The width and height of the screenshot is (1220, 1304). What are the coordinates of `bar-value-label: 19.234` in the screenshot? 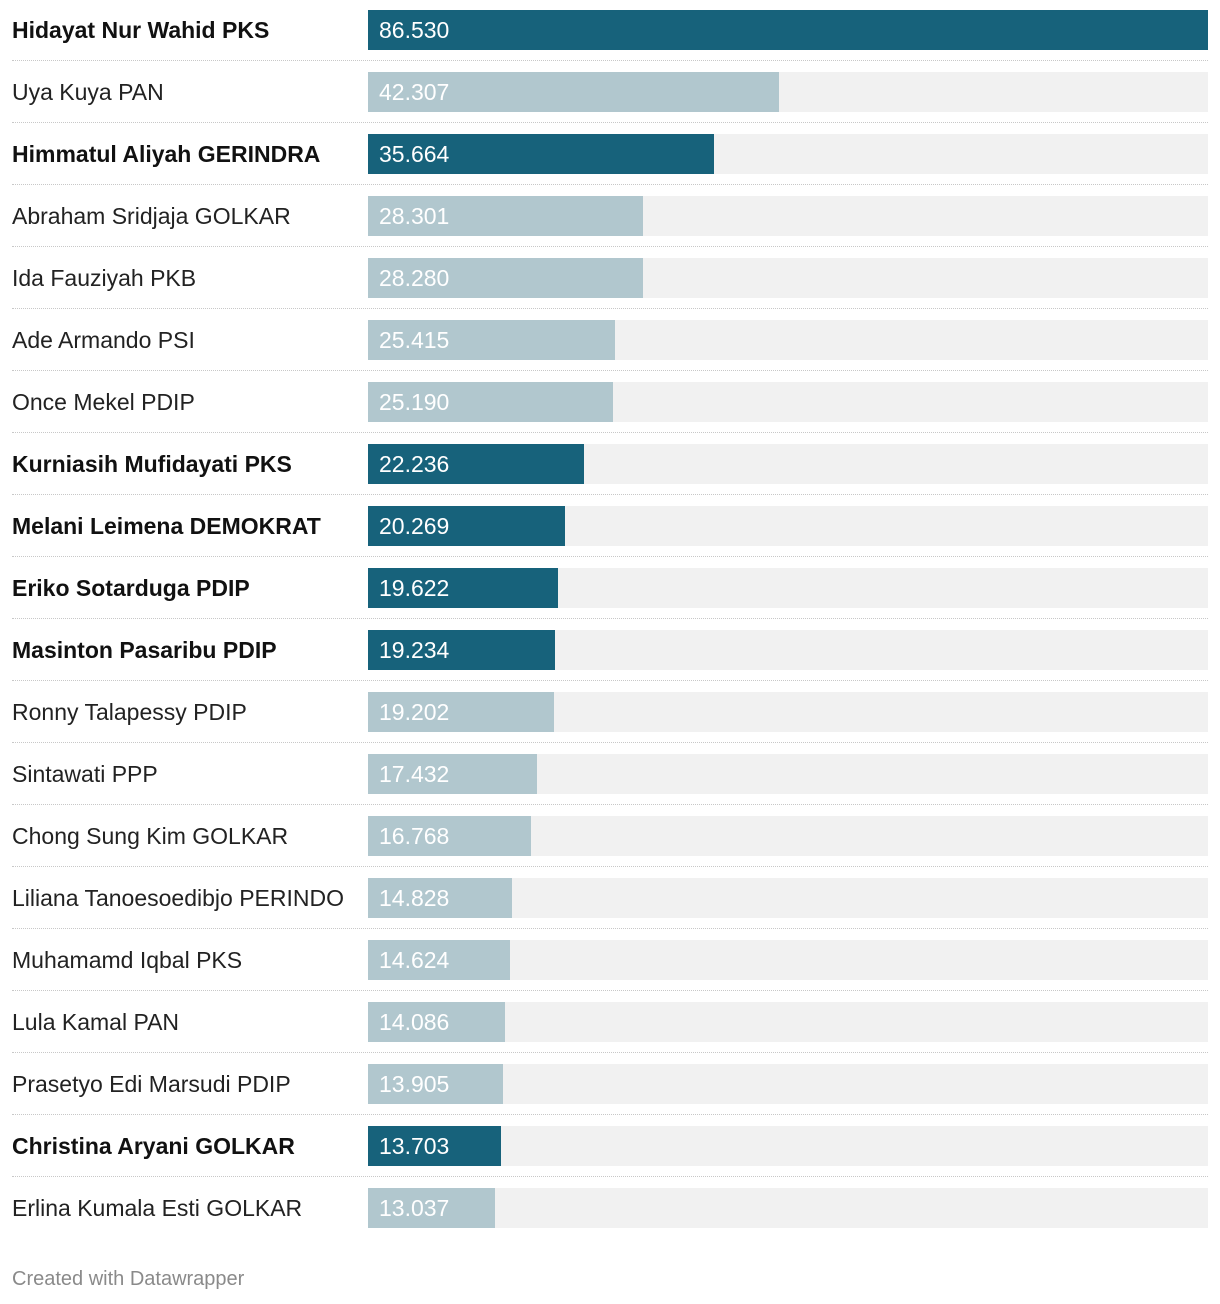 It's located at (414, 650).